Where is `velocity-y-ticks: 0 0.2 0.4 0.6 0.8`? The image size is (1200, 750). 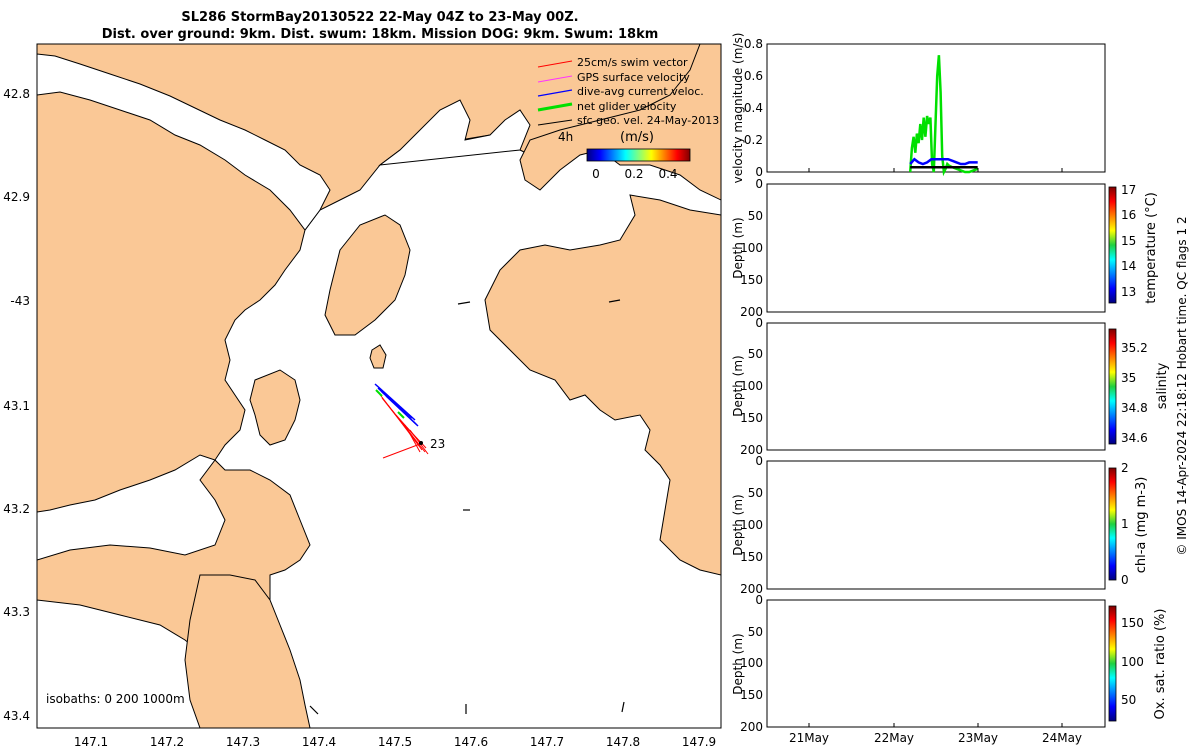
velocity-y-ticks: 0 0.2 0.4 0.6 0.8 is located at coordinates (753, 108).